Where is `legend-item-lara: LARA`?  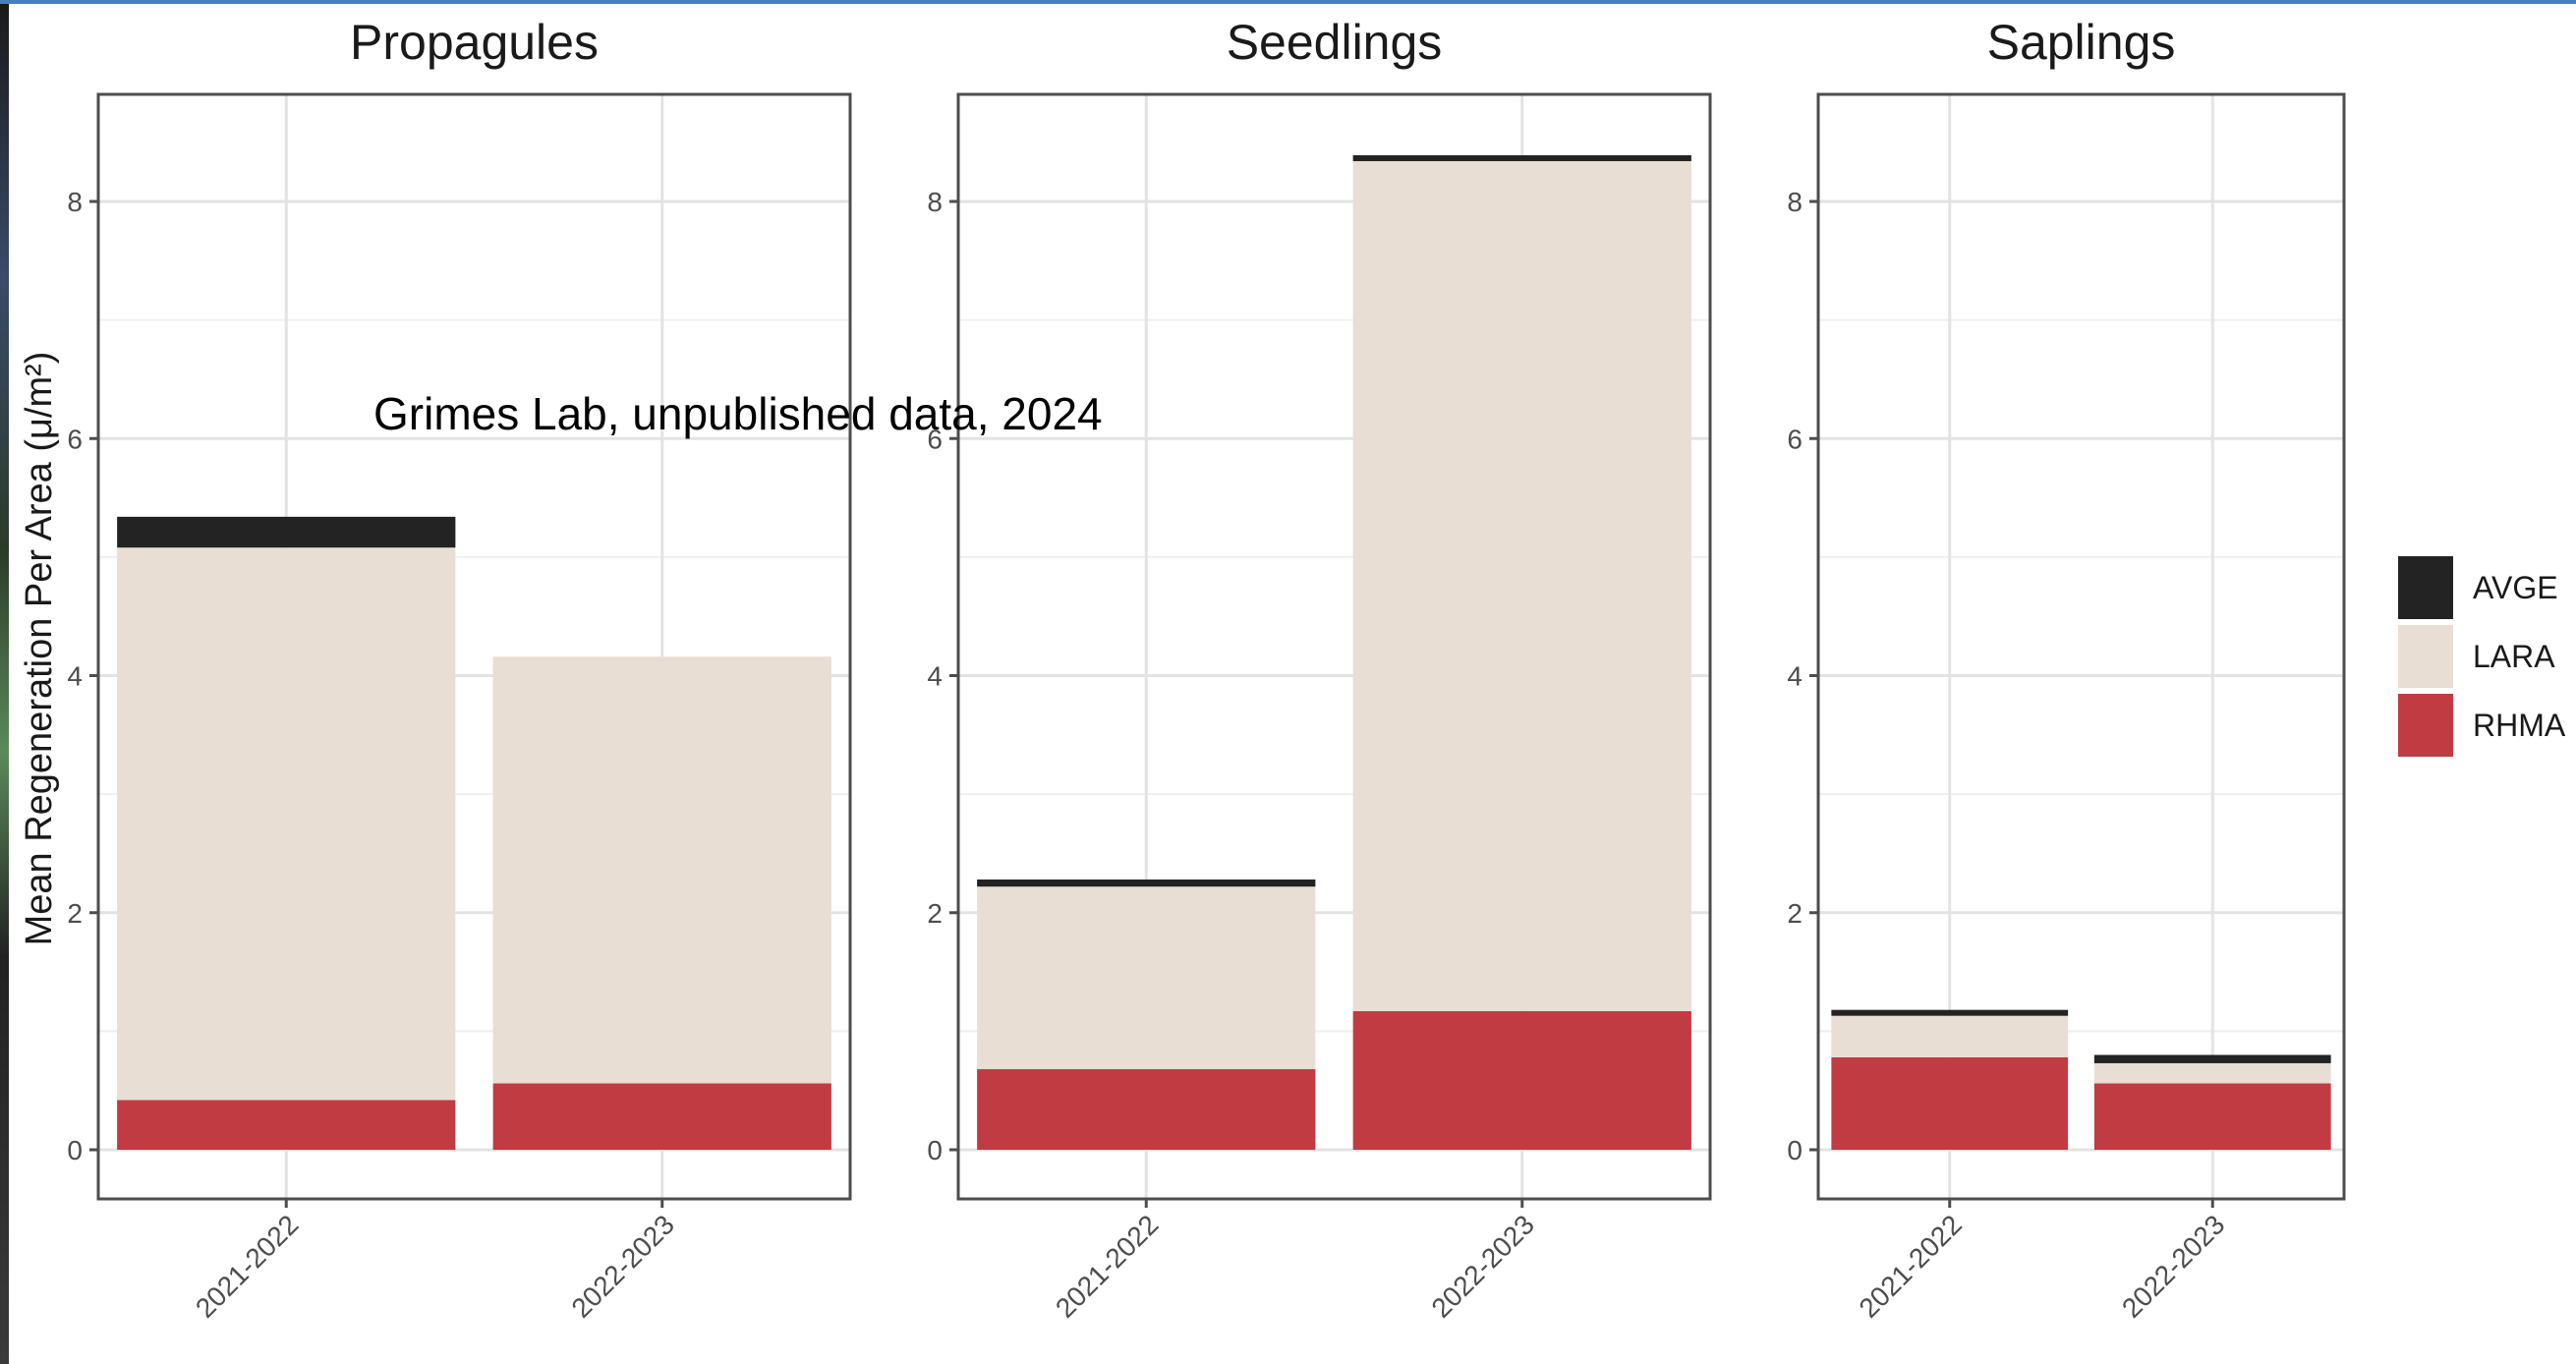 legend-item-lara: LARA is located at coordinates (2476, 656).